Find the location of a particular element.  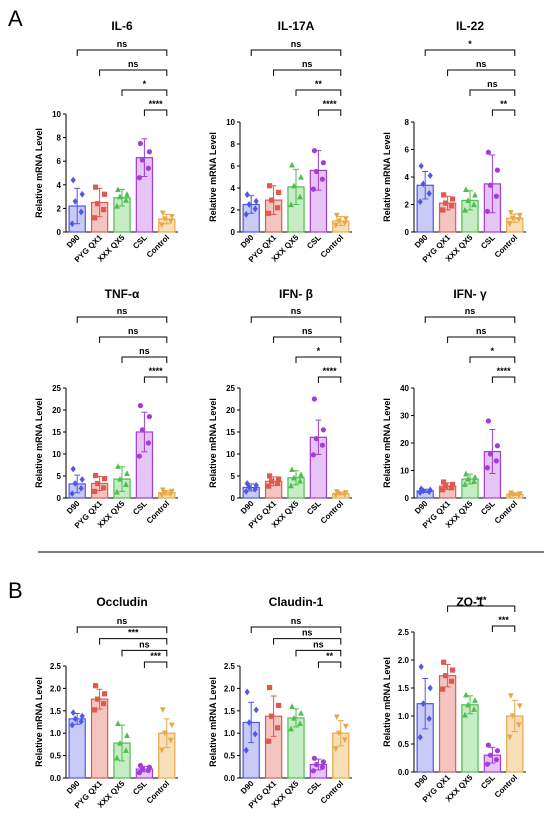

y-tick-label: 1.5 is located at coordinates (404, 688).